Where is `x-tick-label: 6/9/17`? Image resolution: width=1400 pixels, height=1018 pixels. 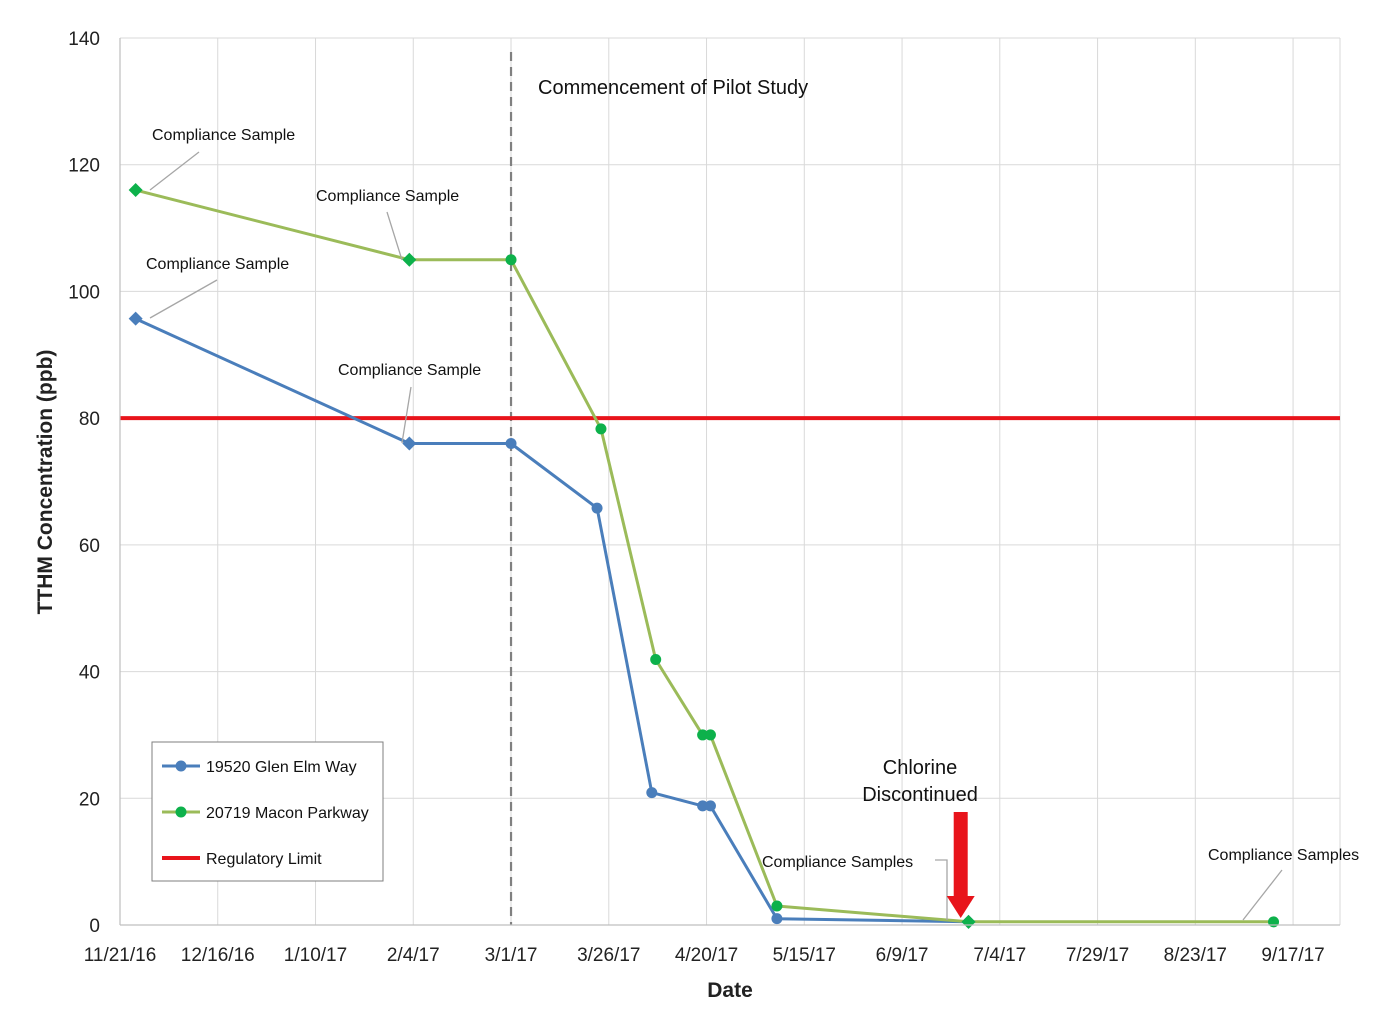
x-tick-label: 6/9/17 is located at coordinates (902, 955).